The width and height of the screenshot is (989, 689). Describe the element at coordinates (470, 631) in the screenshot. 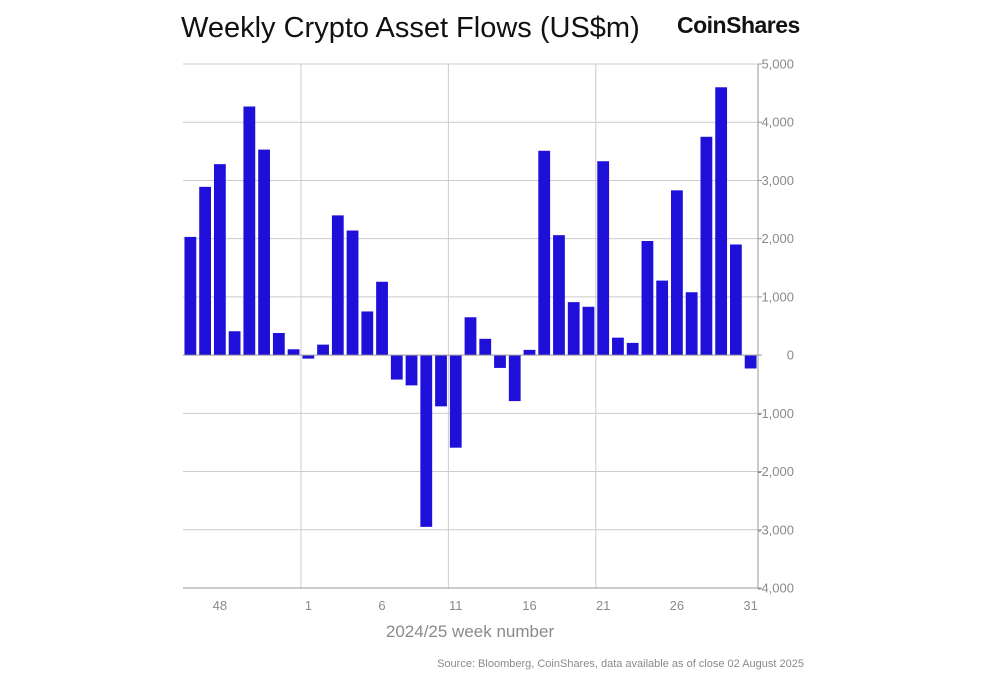

I see `x-axis-title: 2024/25 week number` at that location.